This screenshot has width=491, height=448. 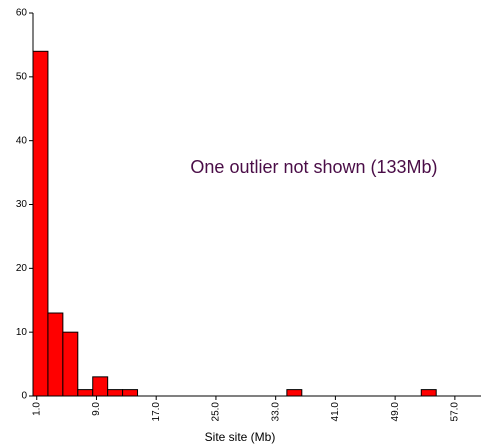 What do you see at coordinates (22, 332) in the screenshot?
I see `y-tick-label: 10` at bounding box center [22, 332].